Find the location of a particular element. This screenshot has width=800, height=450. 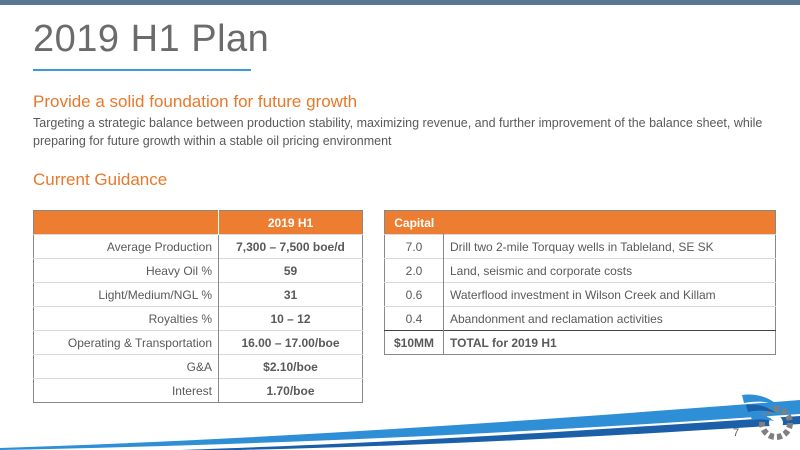

guidance-value: 16.00 – 17.00/boe is located at coordinates (290, 342).